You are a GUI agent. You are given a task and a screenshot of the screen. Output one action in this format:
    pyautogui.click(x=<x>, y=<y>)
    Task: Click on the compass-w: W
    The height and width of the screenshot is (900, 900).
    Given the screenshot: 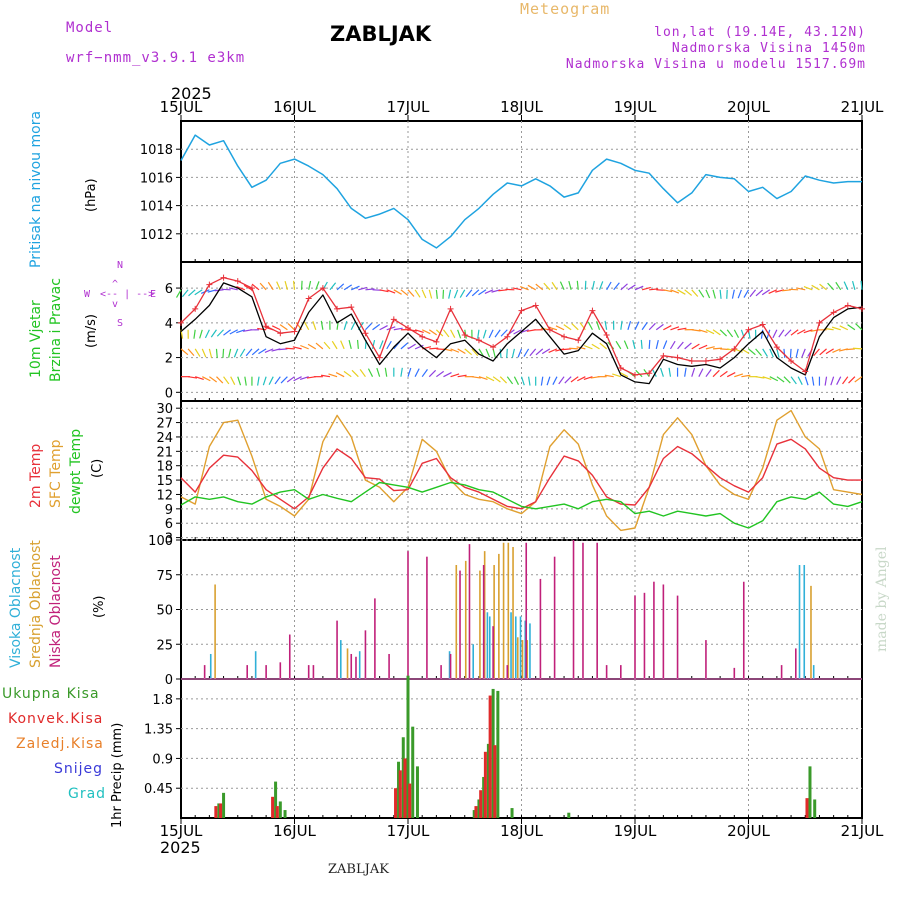 What is the action you would take?
    pyautogui.click(x=87, y=294)
    